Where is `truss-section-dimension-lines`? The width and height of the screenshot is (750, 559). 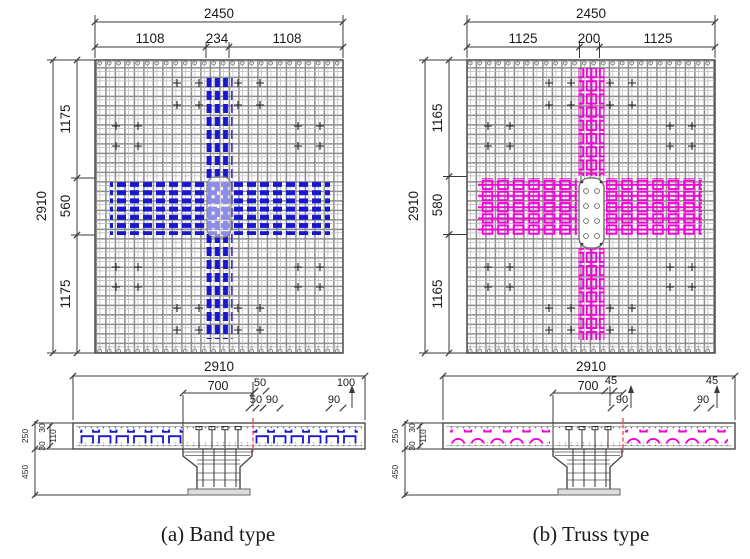
truss-section-dimension-lines is located at coordinates (570, 436).